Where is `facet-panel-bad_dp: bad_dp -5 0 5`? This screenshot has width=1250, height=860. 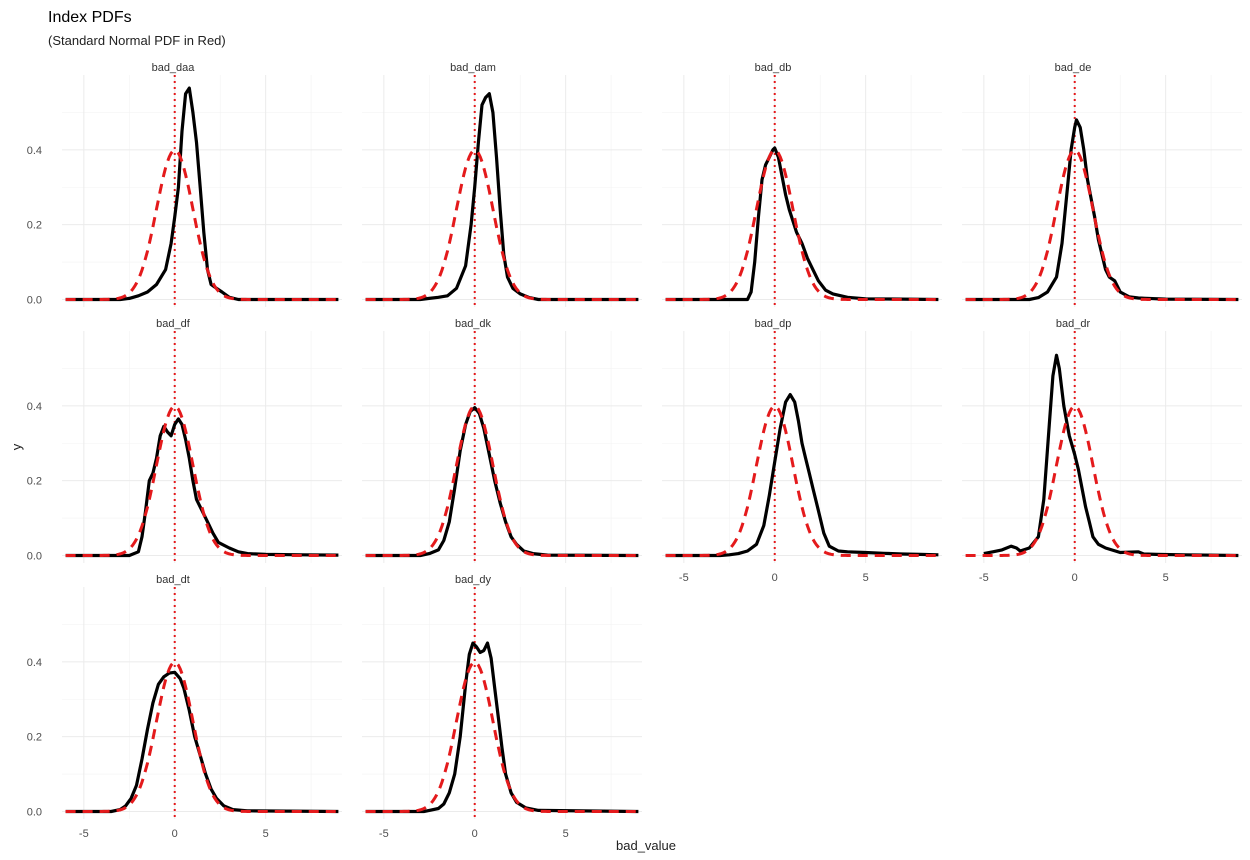 facet-panel-bad_dp: bad_dp -5 0 5 is located at coordinates (802, 451).